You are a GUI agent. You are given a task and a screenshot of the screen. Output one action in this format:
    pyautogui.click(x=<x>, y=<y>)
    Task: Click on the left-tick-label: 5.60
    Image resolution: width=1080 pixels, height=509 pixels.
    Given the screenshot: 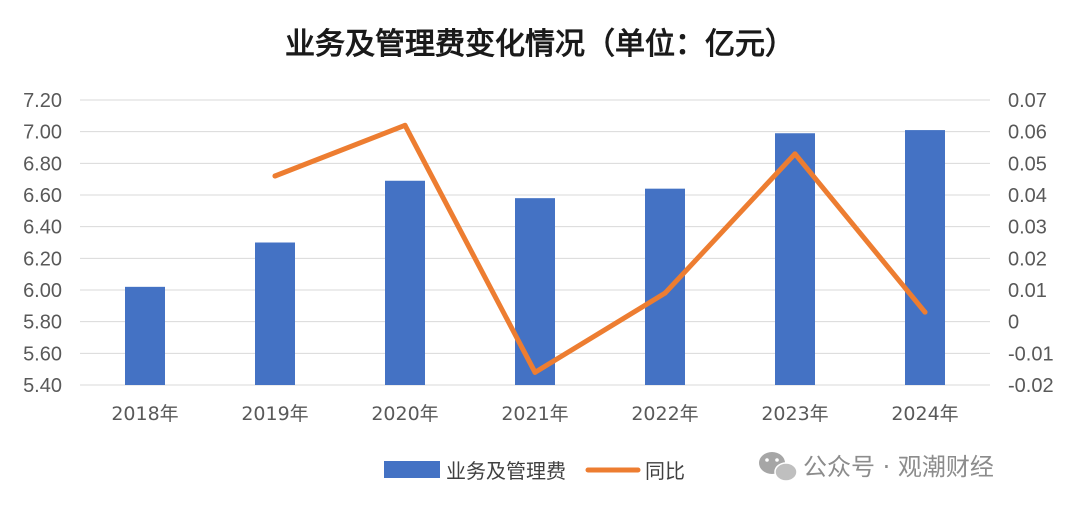 What is the action you would take?
    pyautogui.click(x=42, y=354)
    